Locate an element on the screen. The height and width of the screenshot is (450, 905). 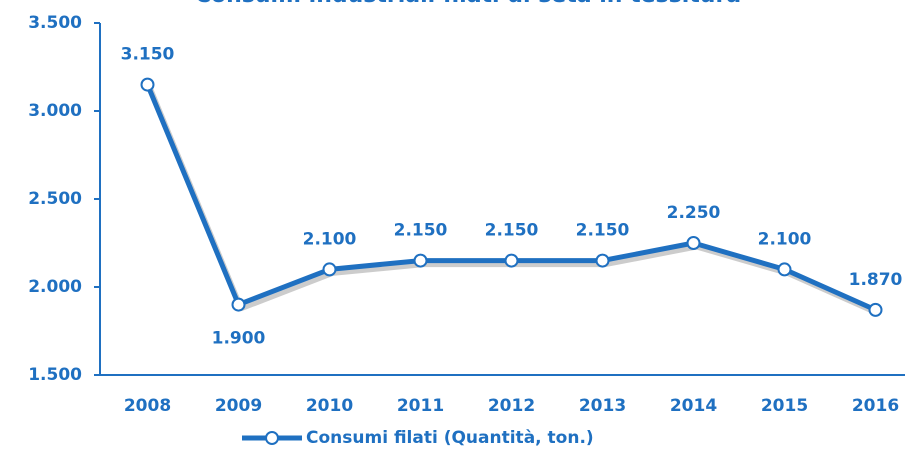
x-tick-label: 2014 is located at coordinates (693, 406).